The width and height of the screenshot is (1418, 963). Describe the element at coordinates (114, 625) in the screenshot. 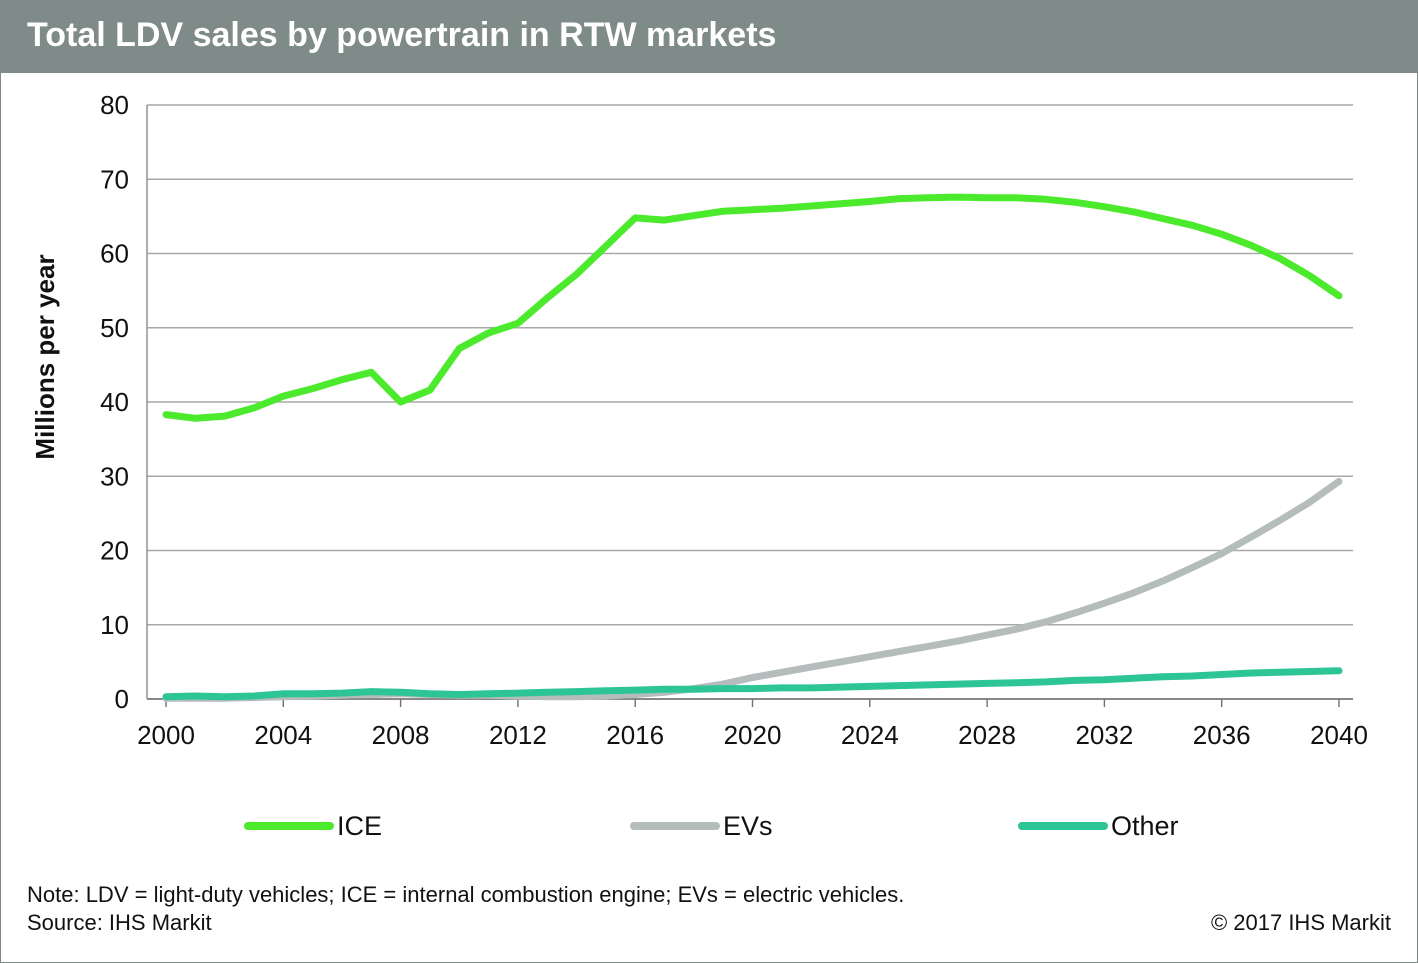

I see `y-tick-label: 10` at that location.